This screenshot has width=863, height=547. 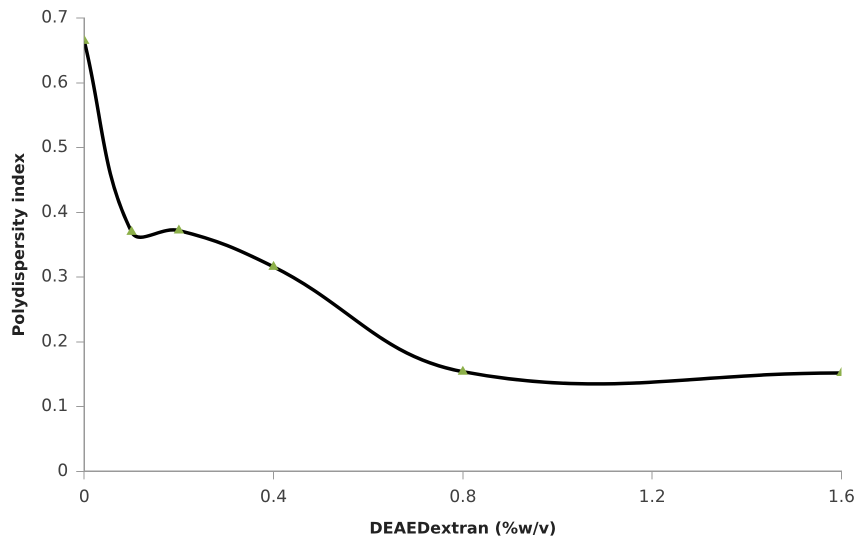 I want to click on x-axis-title: DEAEDextran (%w/v), so click(x=462, y=528).